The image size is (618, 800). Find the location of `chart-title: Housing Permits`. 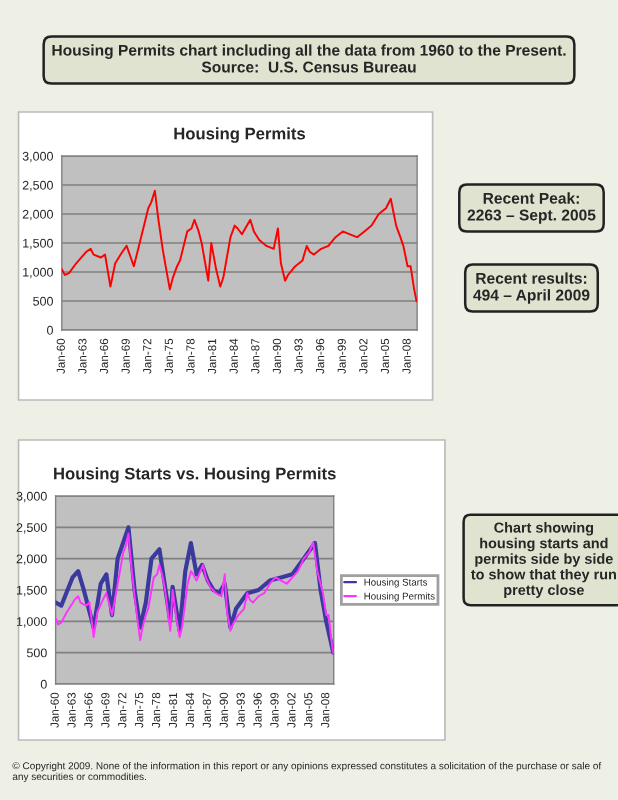

chart-title: Housing Permits is located at coordinates (240, 135).